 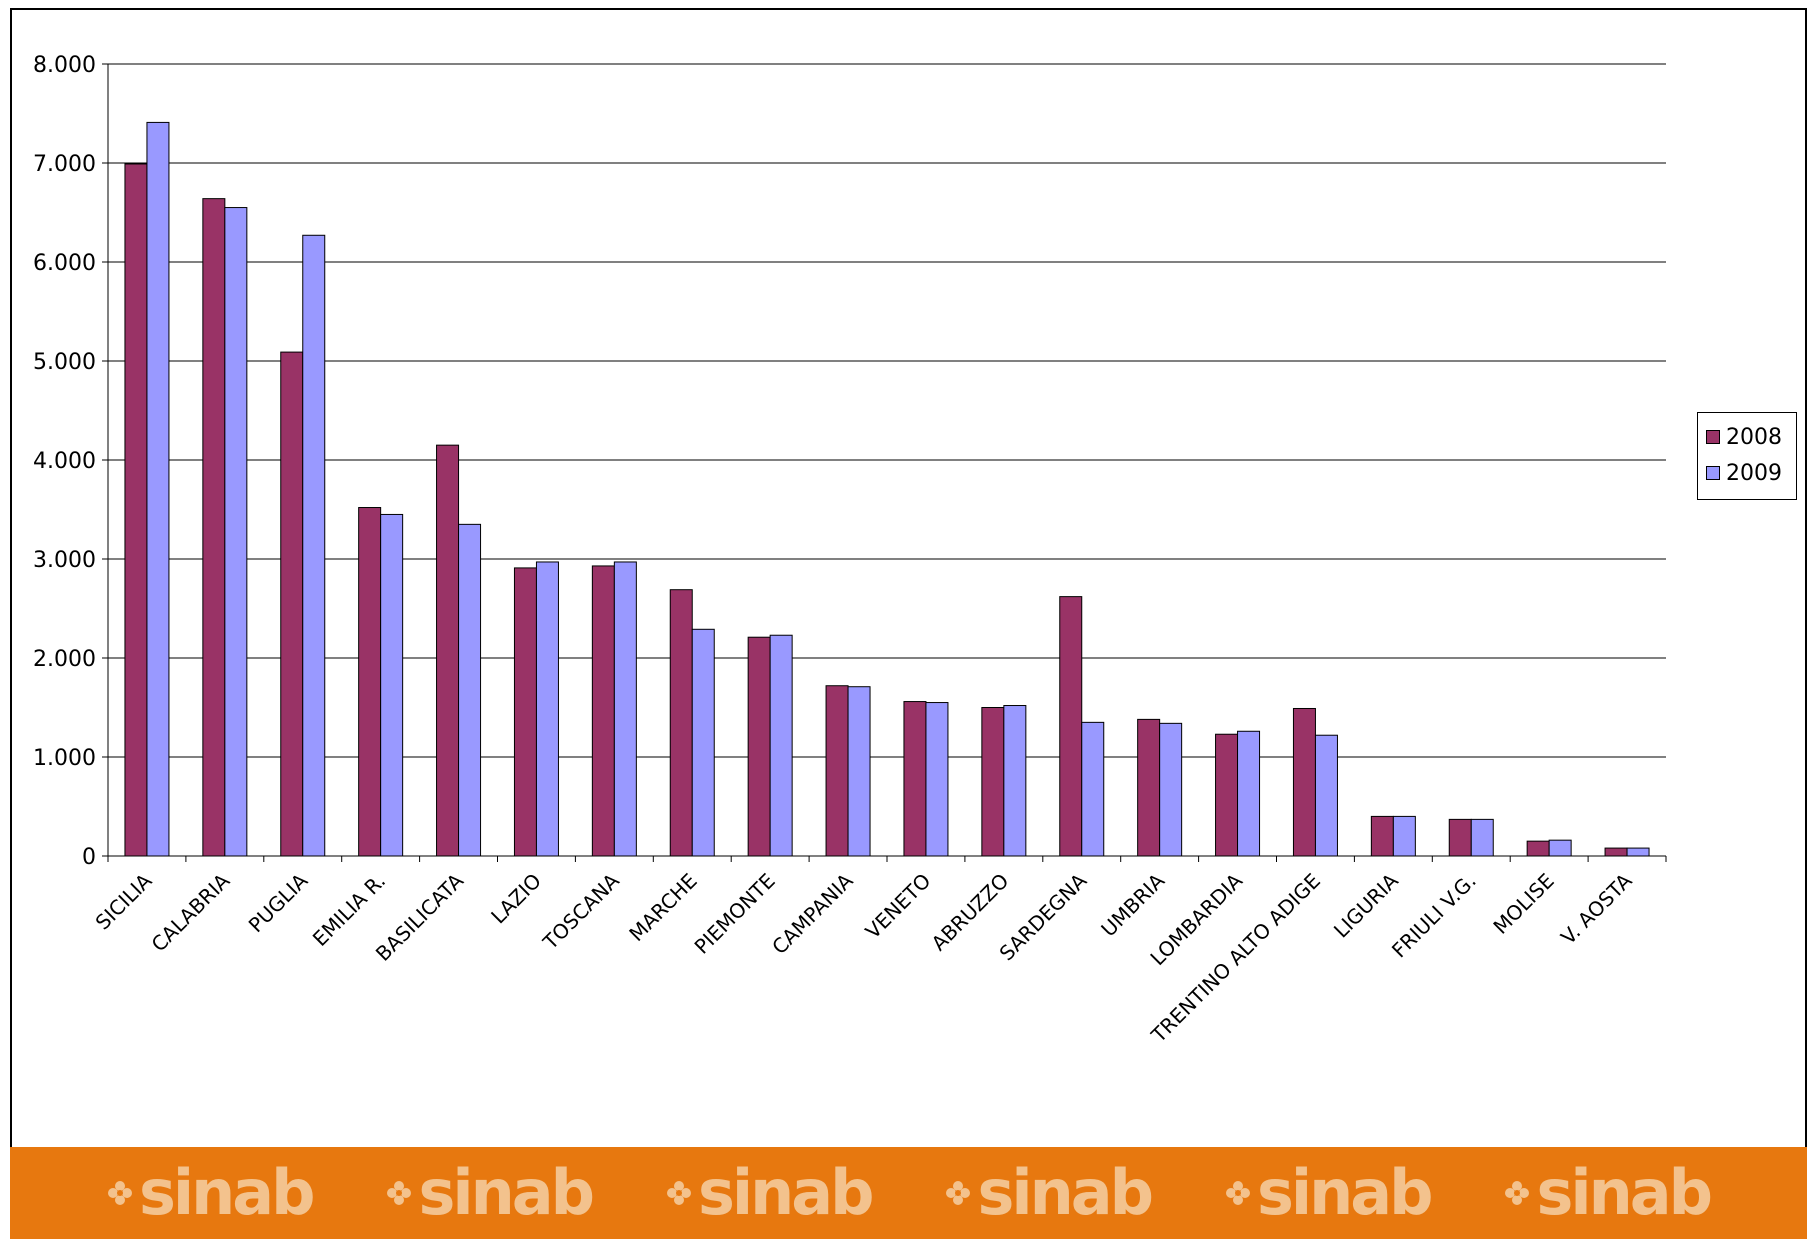 What do you see at coordinates (1638, 852) in the screenshot?
I see `bar-2009-v-aosta` at bounding box center [1638, 852].